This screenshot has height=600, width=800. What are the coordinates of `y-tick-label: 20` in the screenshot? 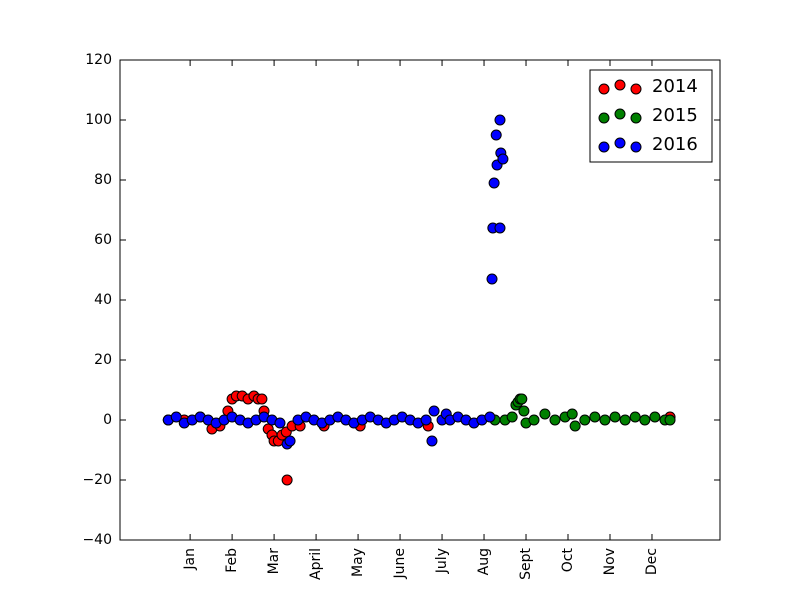 It's located at (103, 360).